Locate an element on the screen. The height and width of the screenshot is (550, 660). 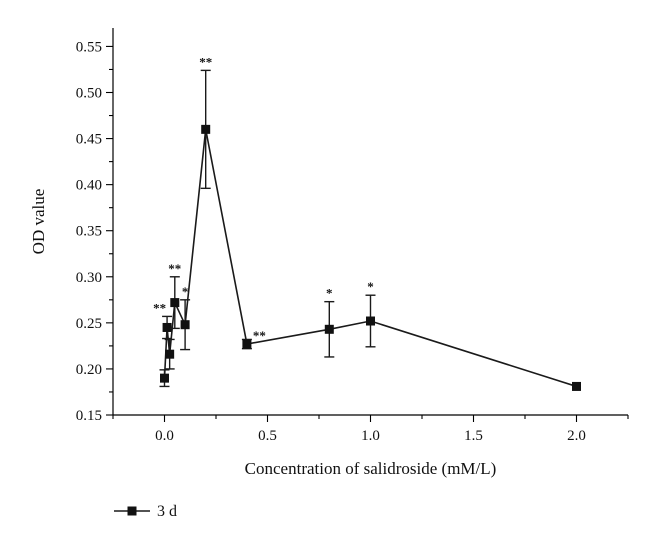
y-tick-label: 0.15 is located at coordinates (89, 416).